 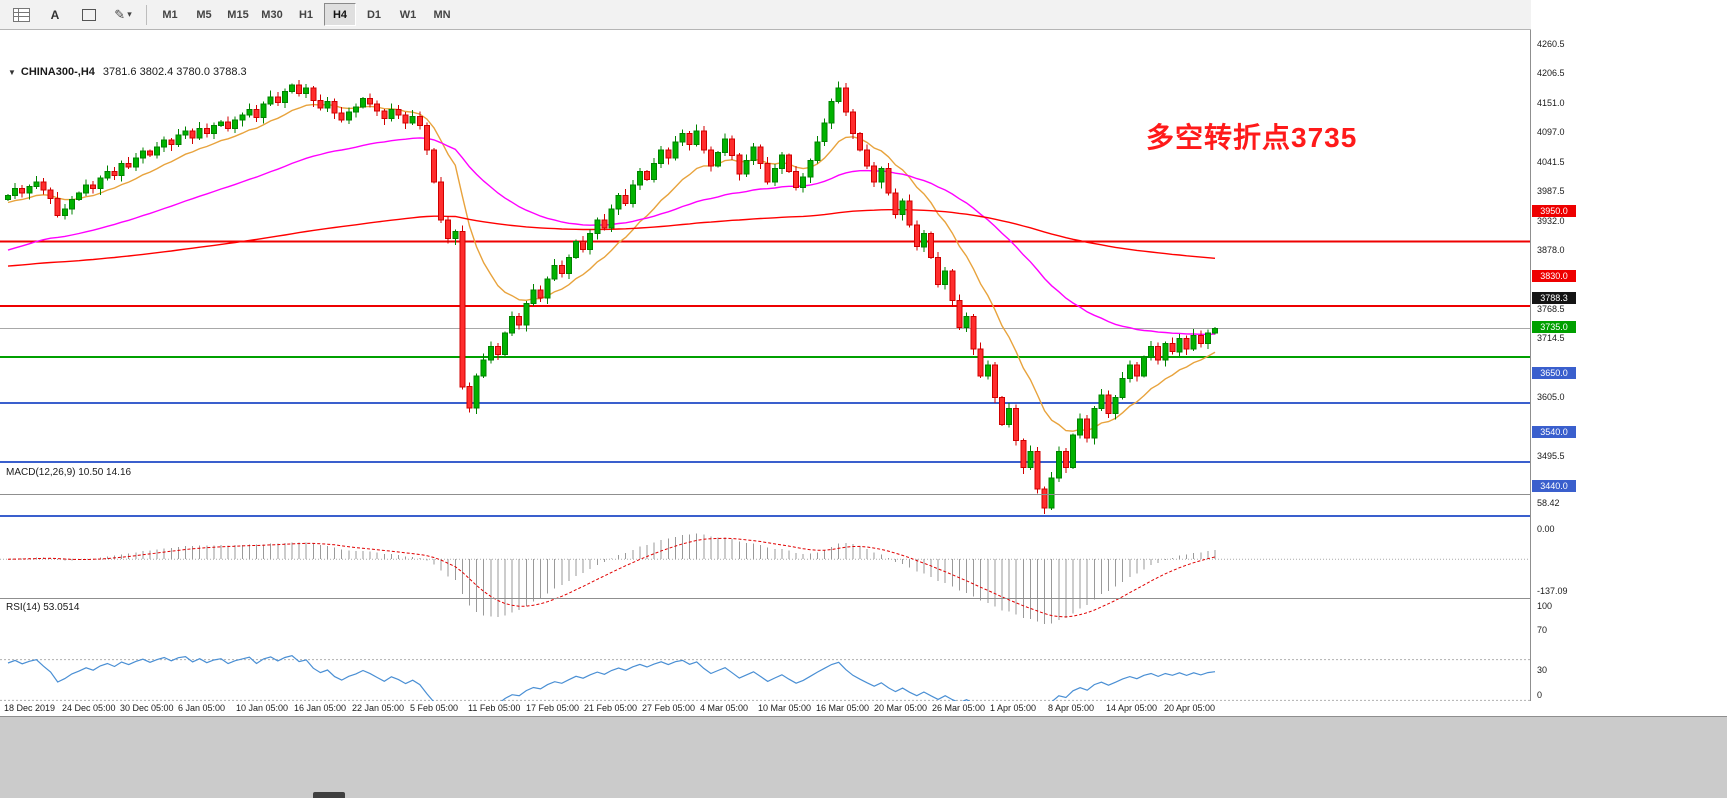 I want to click on macd-signal-line, so click(x=611, y=577).